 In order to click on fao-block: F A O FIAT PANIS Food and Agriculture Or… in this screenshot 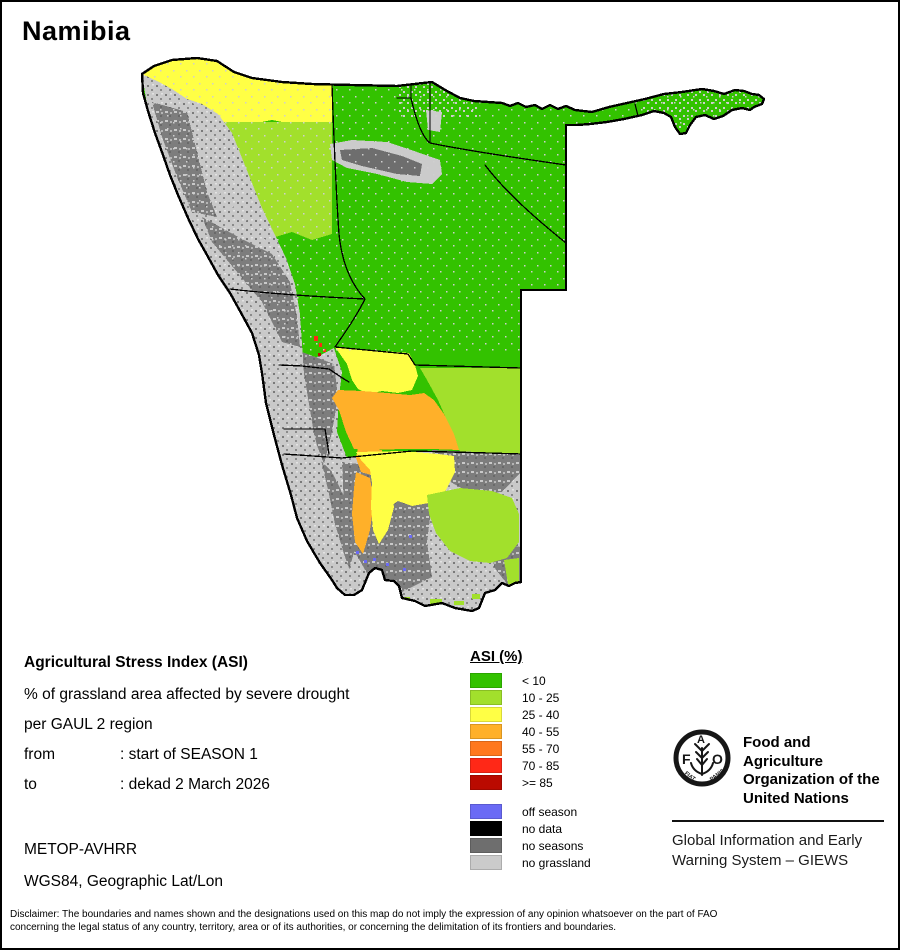, I will do `click(780, 799)`.